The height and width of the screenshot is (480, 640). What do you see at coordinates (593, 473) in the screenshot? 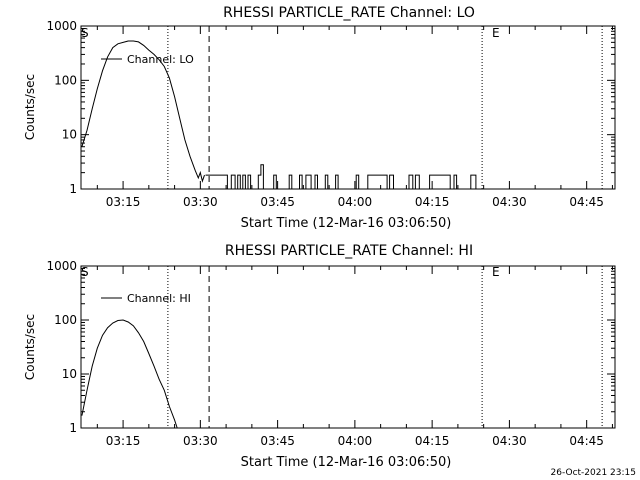
I see `footer-timestamp: 26-Oct-2021 23:15` at bounding box center [593, 473].